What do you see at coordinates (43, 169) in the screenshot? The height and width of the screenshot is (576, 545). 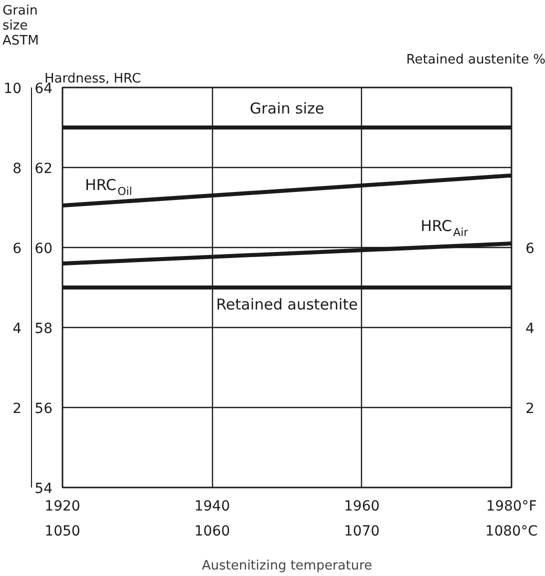 I see `y-tick-label: 62` at bounding box center [43, 169].